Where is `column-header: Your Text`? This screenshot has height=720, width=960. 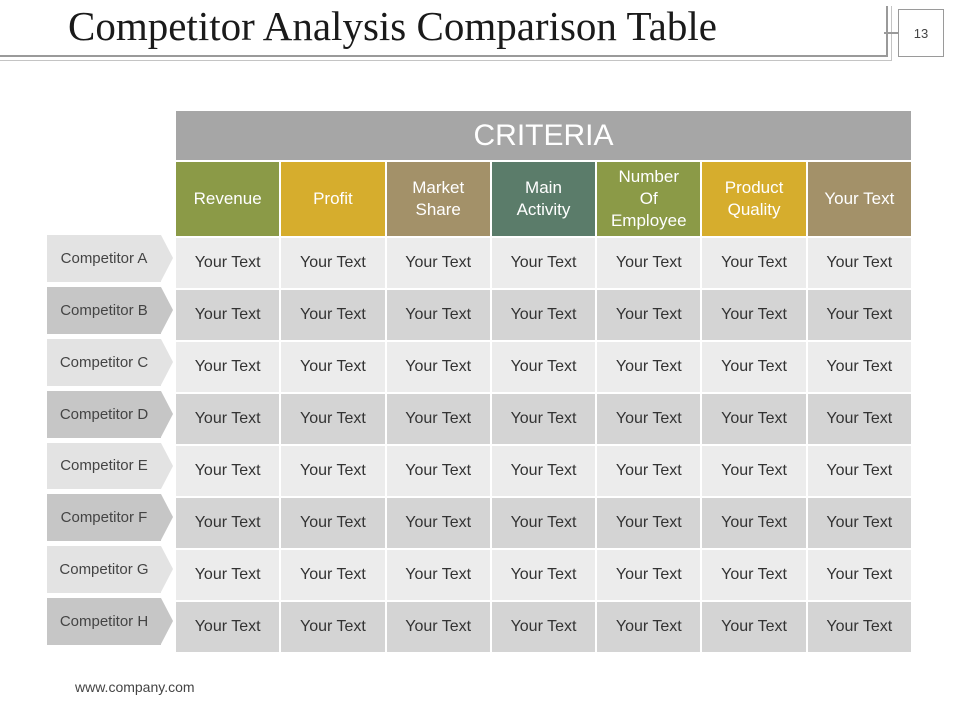
column-header: Your Text is located at coordinates (859, 199).